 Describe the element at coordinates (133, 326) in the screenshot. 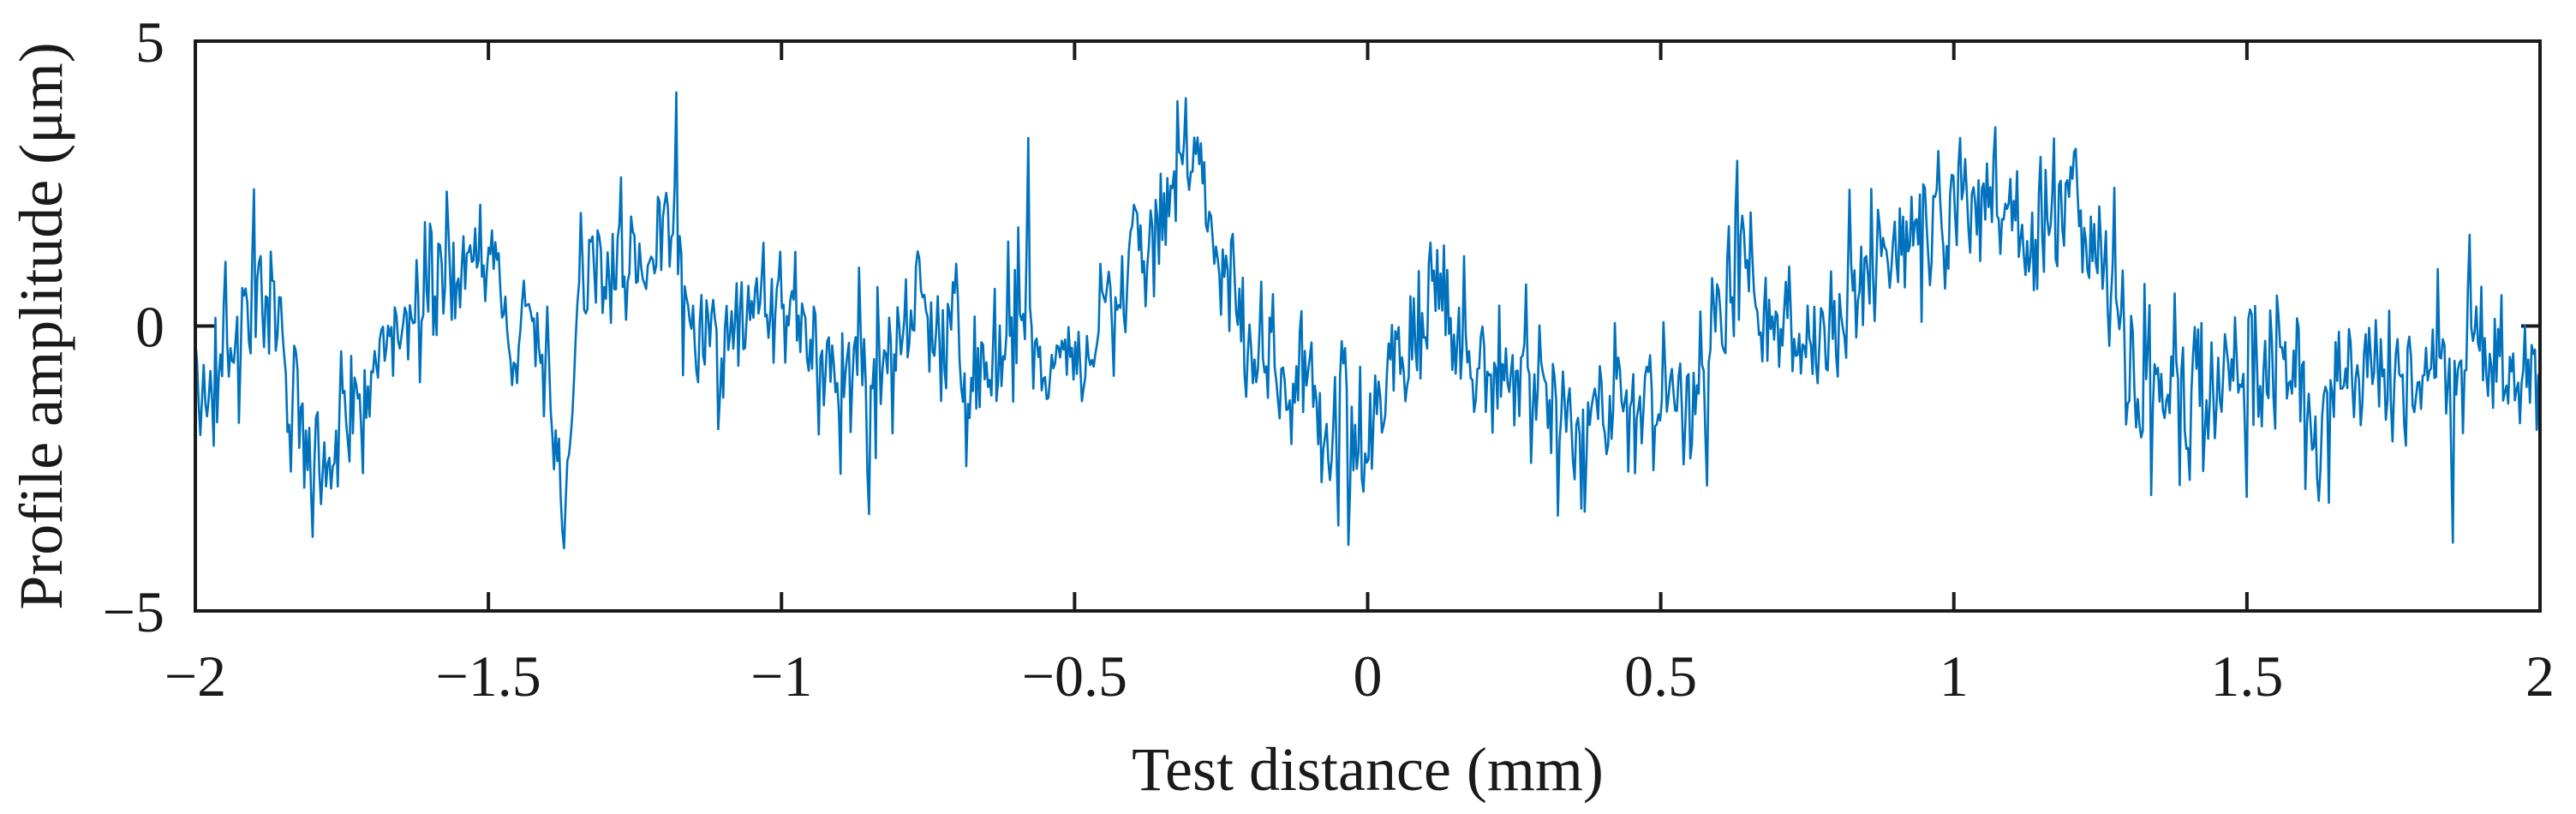

I see `y-tick-labels: −5 0 5` at that location.